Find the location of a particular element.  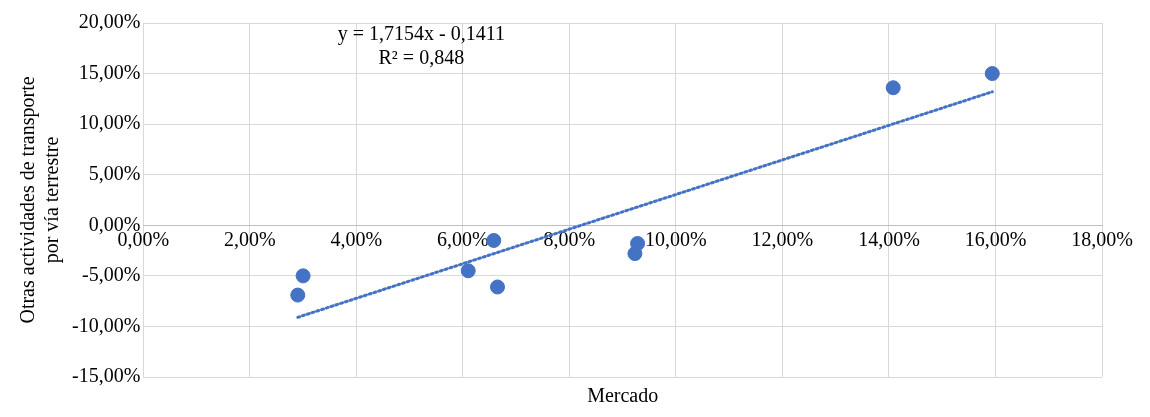

y-tick-label: -15,00% is located at coordinates (106, 375).